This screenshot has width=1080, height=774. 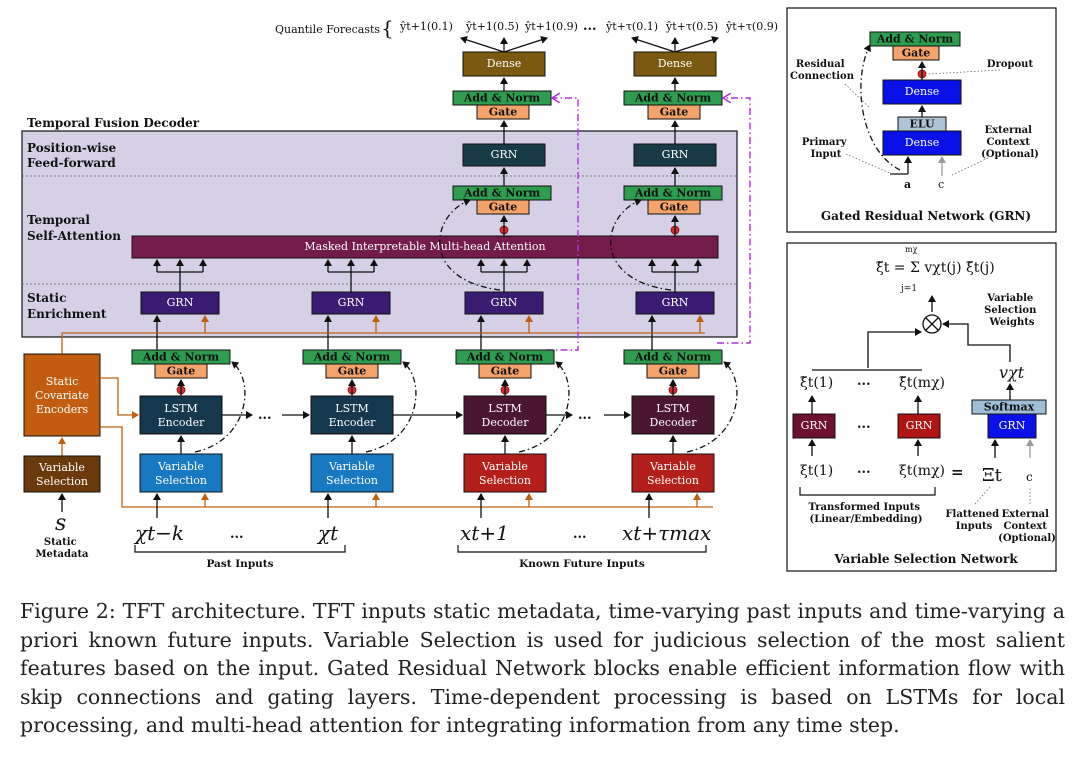 I want to click on enrich-grn-1: GRN, so click(x=180, y=303).